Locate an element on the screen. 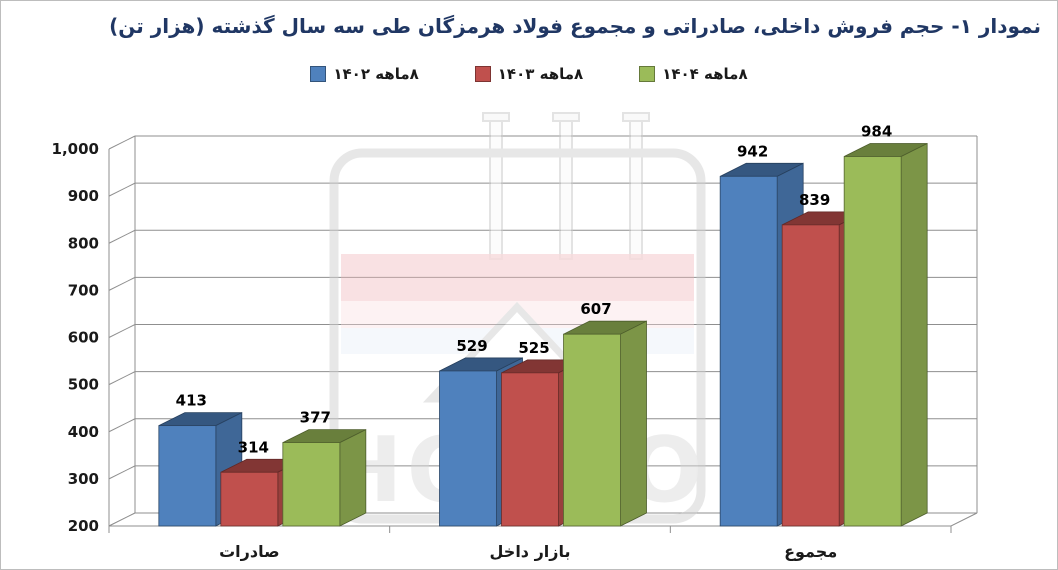 Image resolution: width=1058 pixels, height=570 pixels. legend-item-2: ۸ماهه ۱۴۰۴ is located at coordinates (693, 74).